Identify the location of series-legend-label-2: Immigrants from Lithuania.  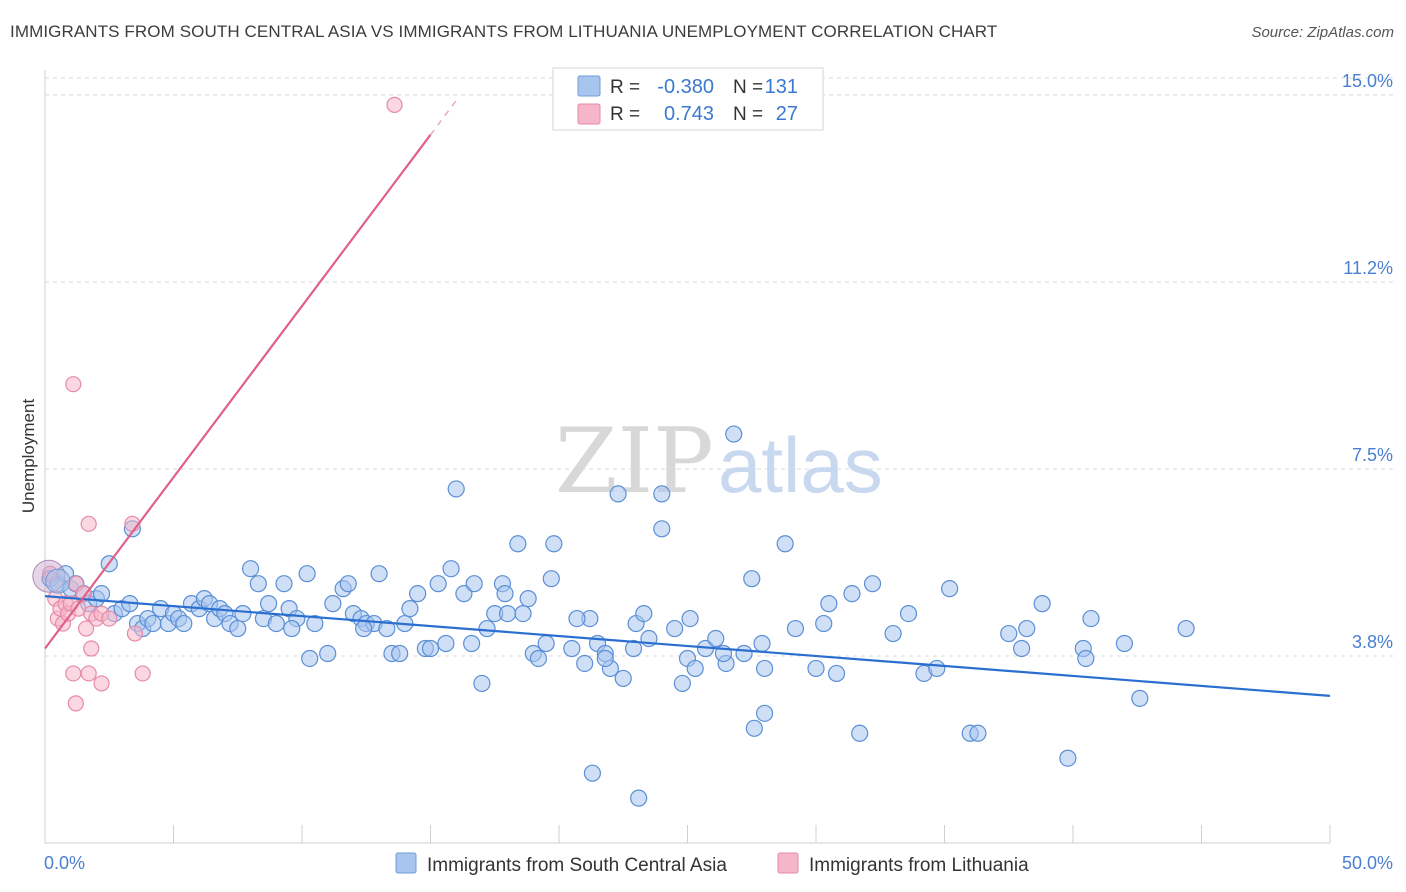
(919, 865).